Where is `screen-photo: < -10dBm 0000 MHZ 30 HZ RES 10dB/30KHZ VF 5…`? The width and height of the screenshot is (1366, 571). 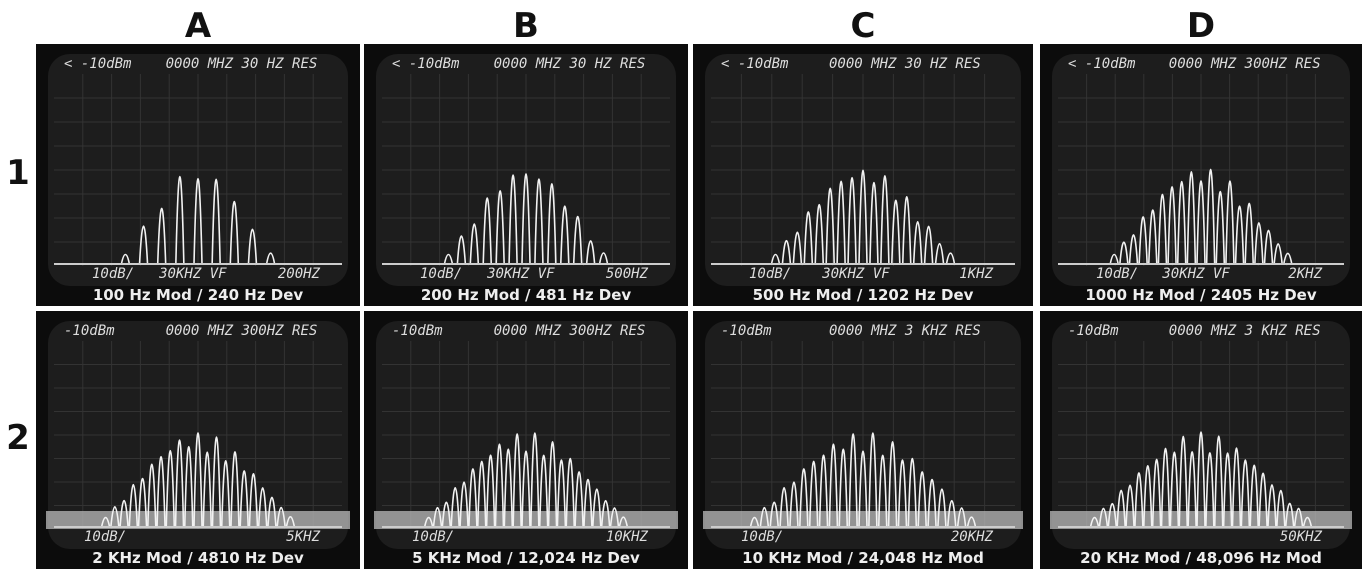
screen-photo: < -10dBm 0000 MHZ 30 HZ RES 10dB/30KHZ VF 5… is located at coordinates (526, 175).